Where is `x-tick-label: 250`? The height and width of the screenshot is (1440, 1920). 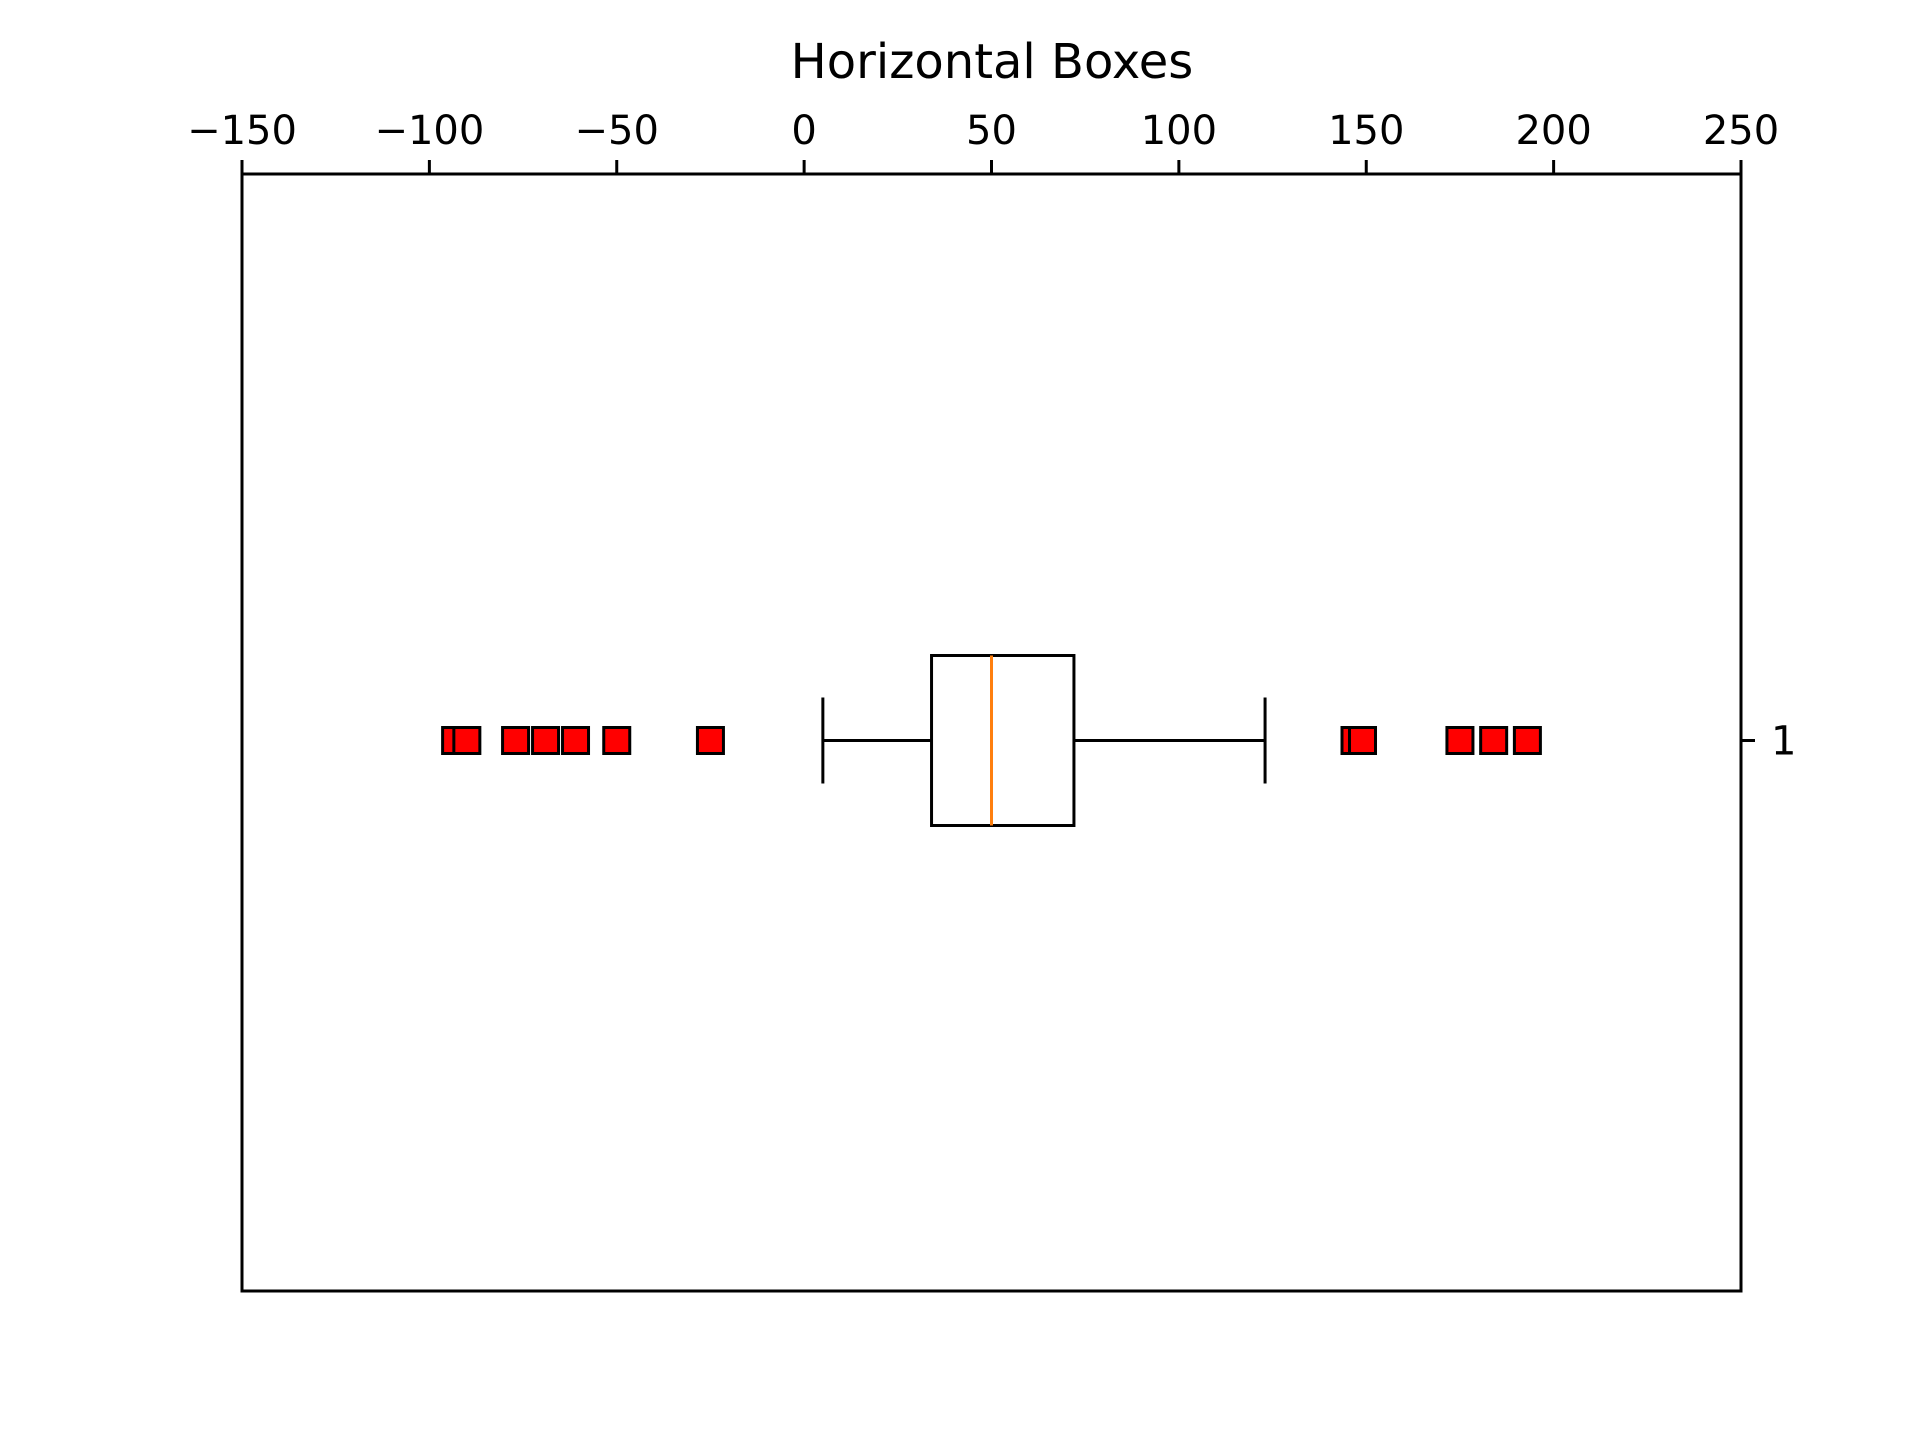
x-tick-label: 250 is located at coordinates (1741, 131).